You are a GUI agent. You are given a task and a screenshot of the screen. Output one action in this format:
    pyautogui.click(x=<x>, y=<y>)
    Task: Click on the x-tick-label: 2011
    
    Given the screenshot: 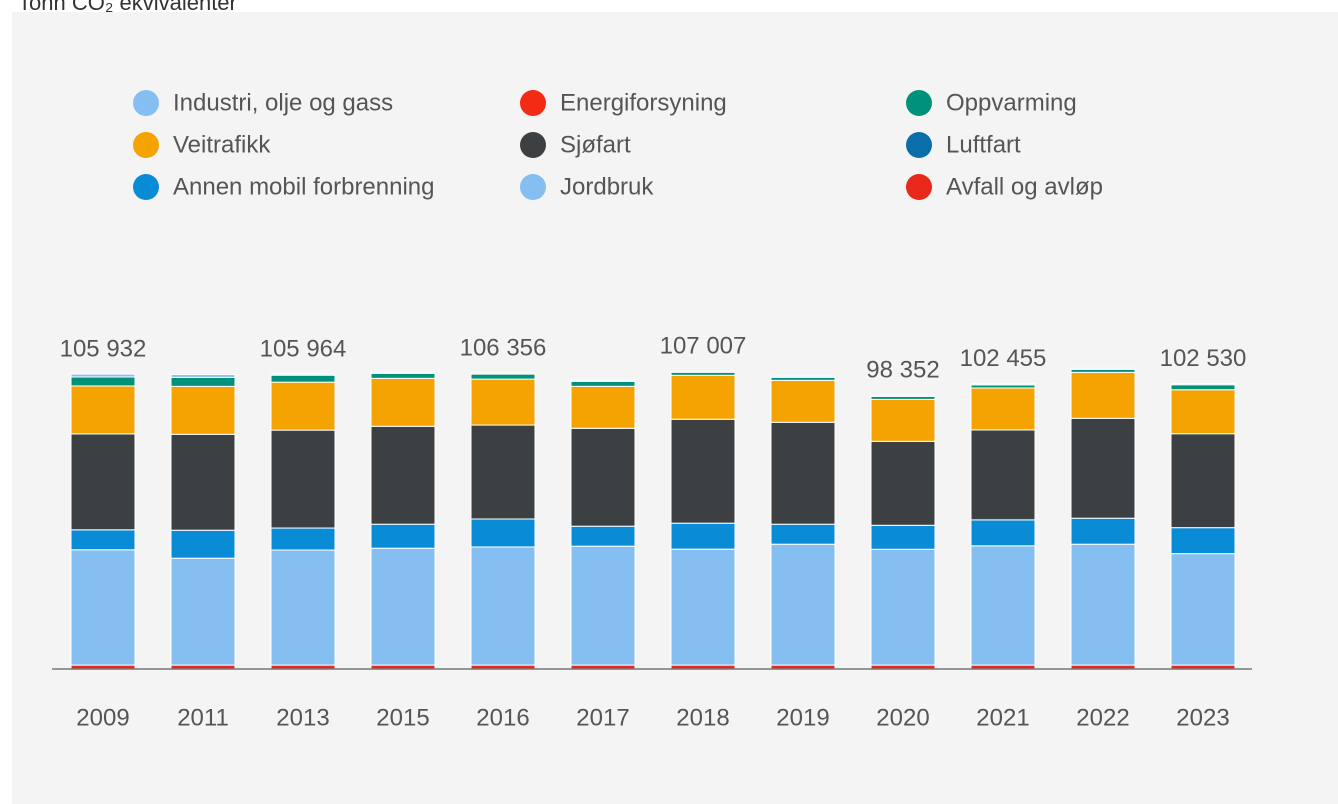 What is the action you would take?
    pyautogui.click(x=203, y=717)
    